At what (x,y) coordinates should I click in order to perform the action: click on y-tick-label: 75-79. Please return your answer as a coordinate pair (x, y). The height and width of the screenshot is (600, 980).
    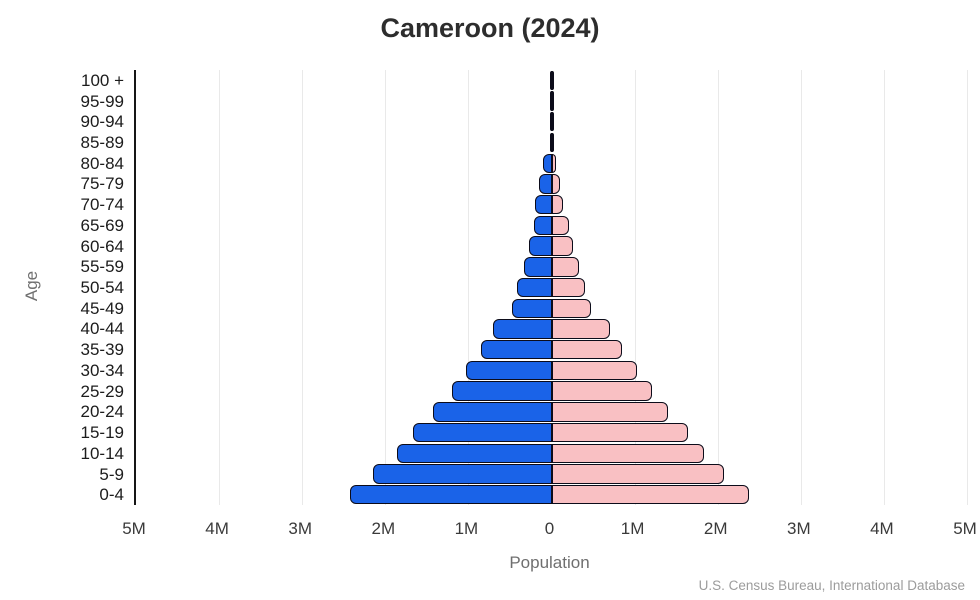
    Looking at the image, I should click on (102, 184).